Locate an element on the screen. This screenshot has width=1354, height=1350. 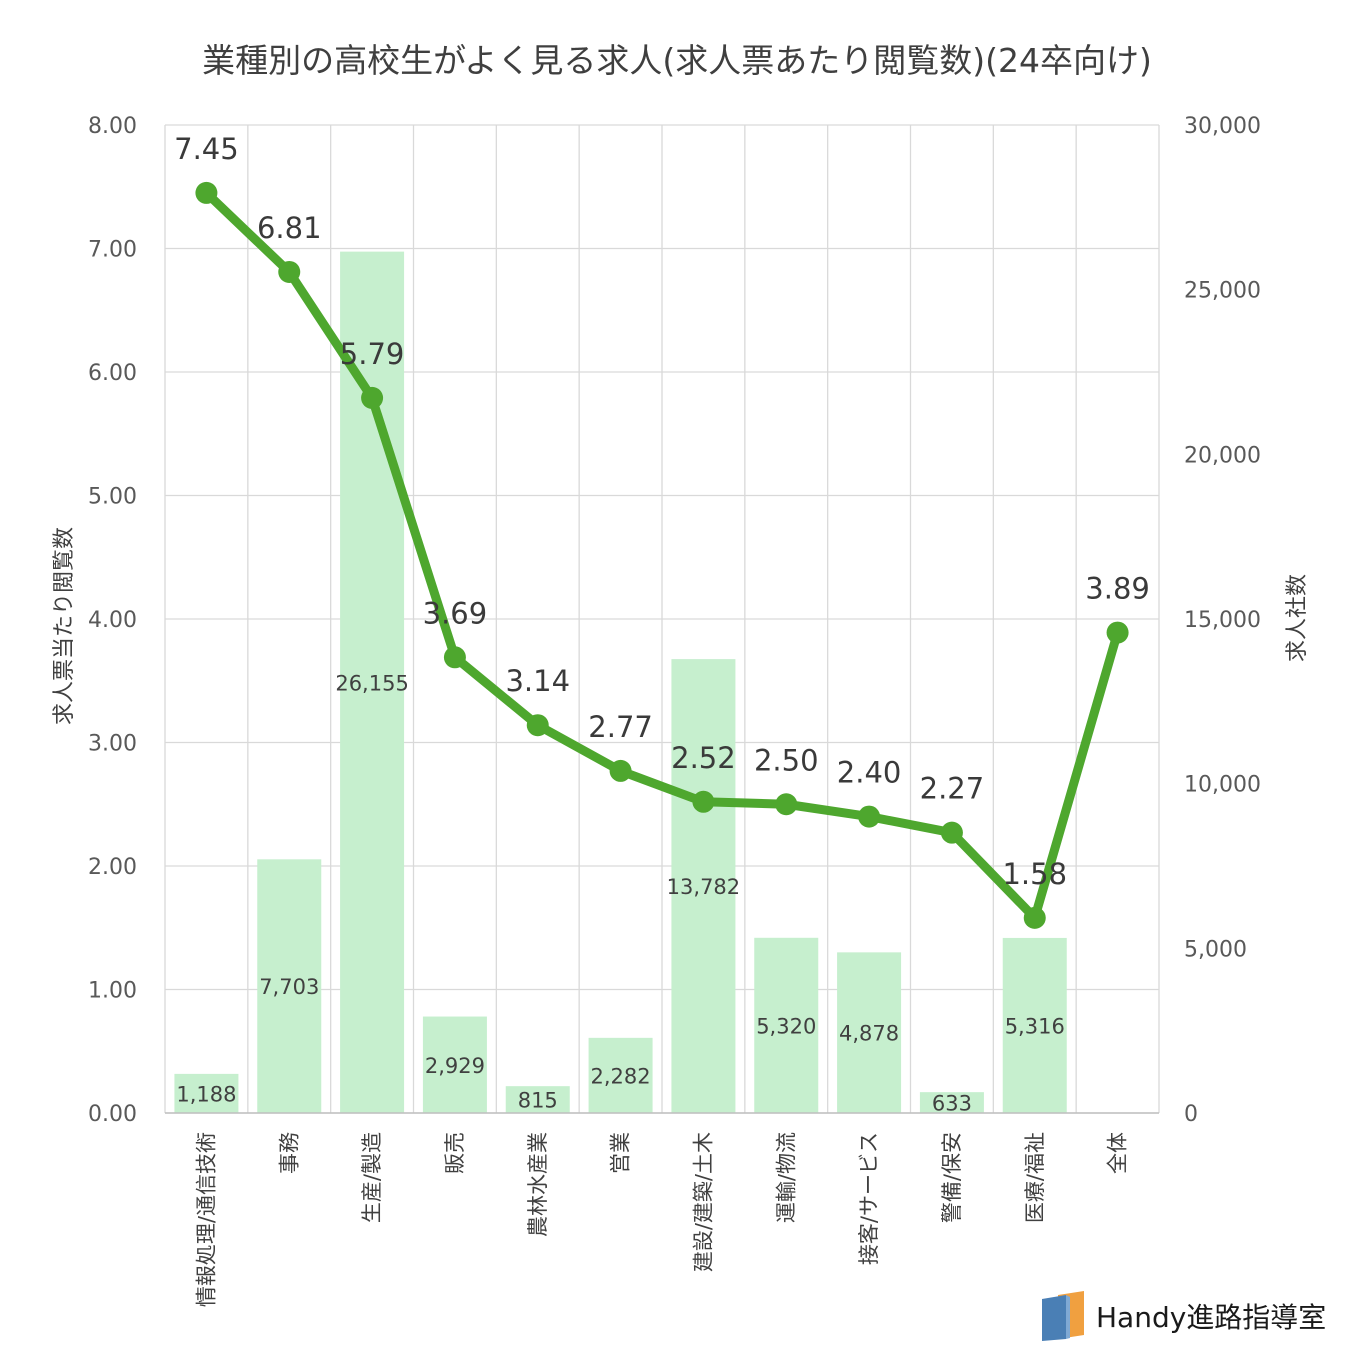
y2-tick-label: 20,000 is located at coordinates (1222, 455).